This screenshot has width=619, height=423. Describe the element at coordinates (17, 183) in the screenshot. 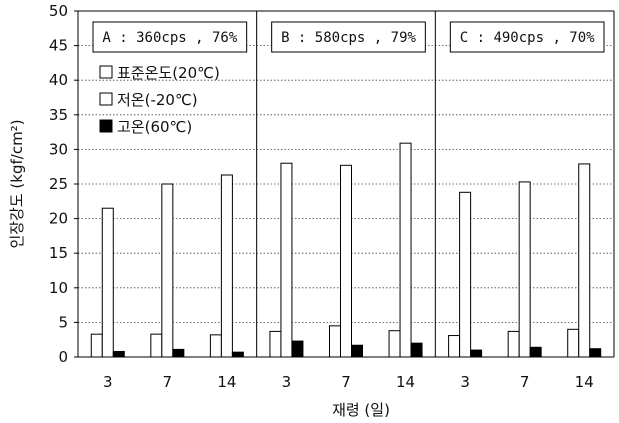

I see `y-axis-title: 인장강도 (kgf/cm²)` at that location.